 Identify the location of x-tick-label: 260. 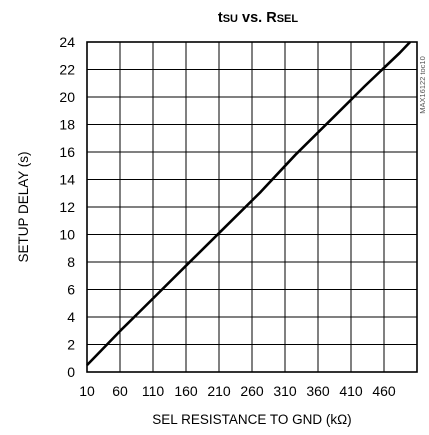
(252, 391).